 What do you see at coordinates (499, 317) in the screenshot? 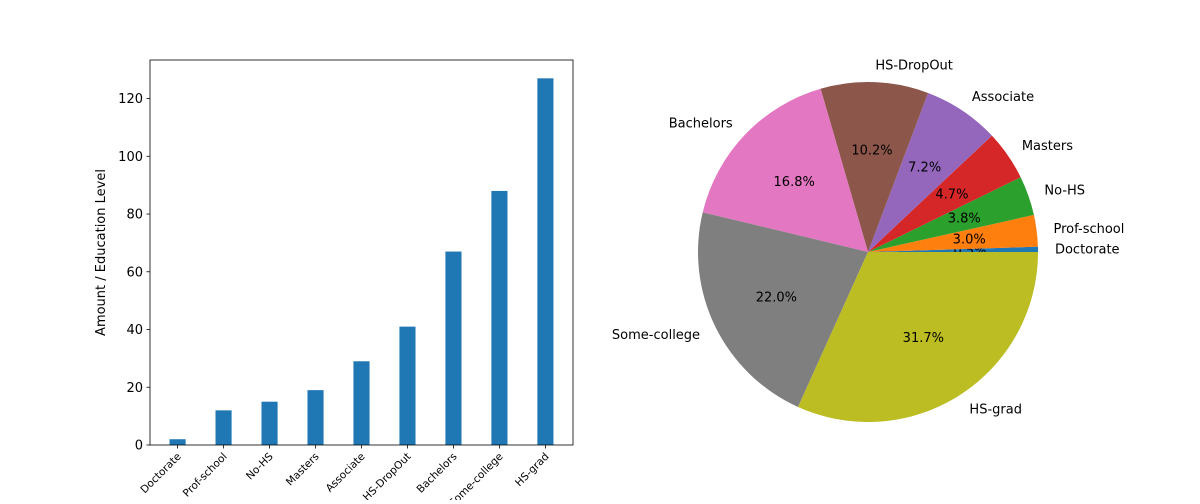
I see `bar-some-college` at bounding box center [499, 317].